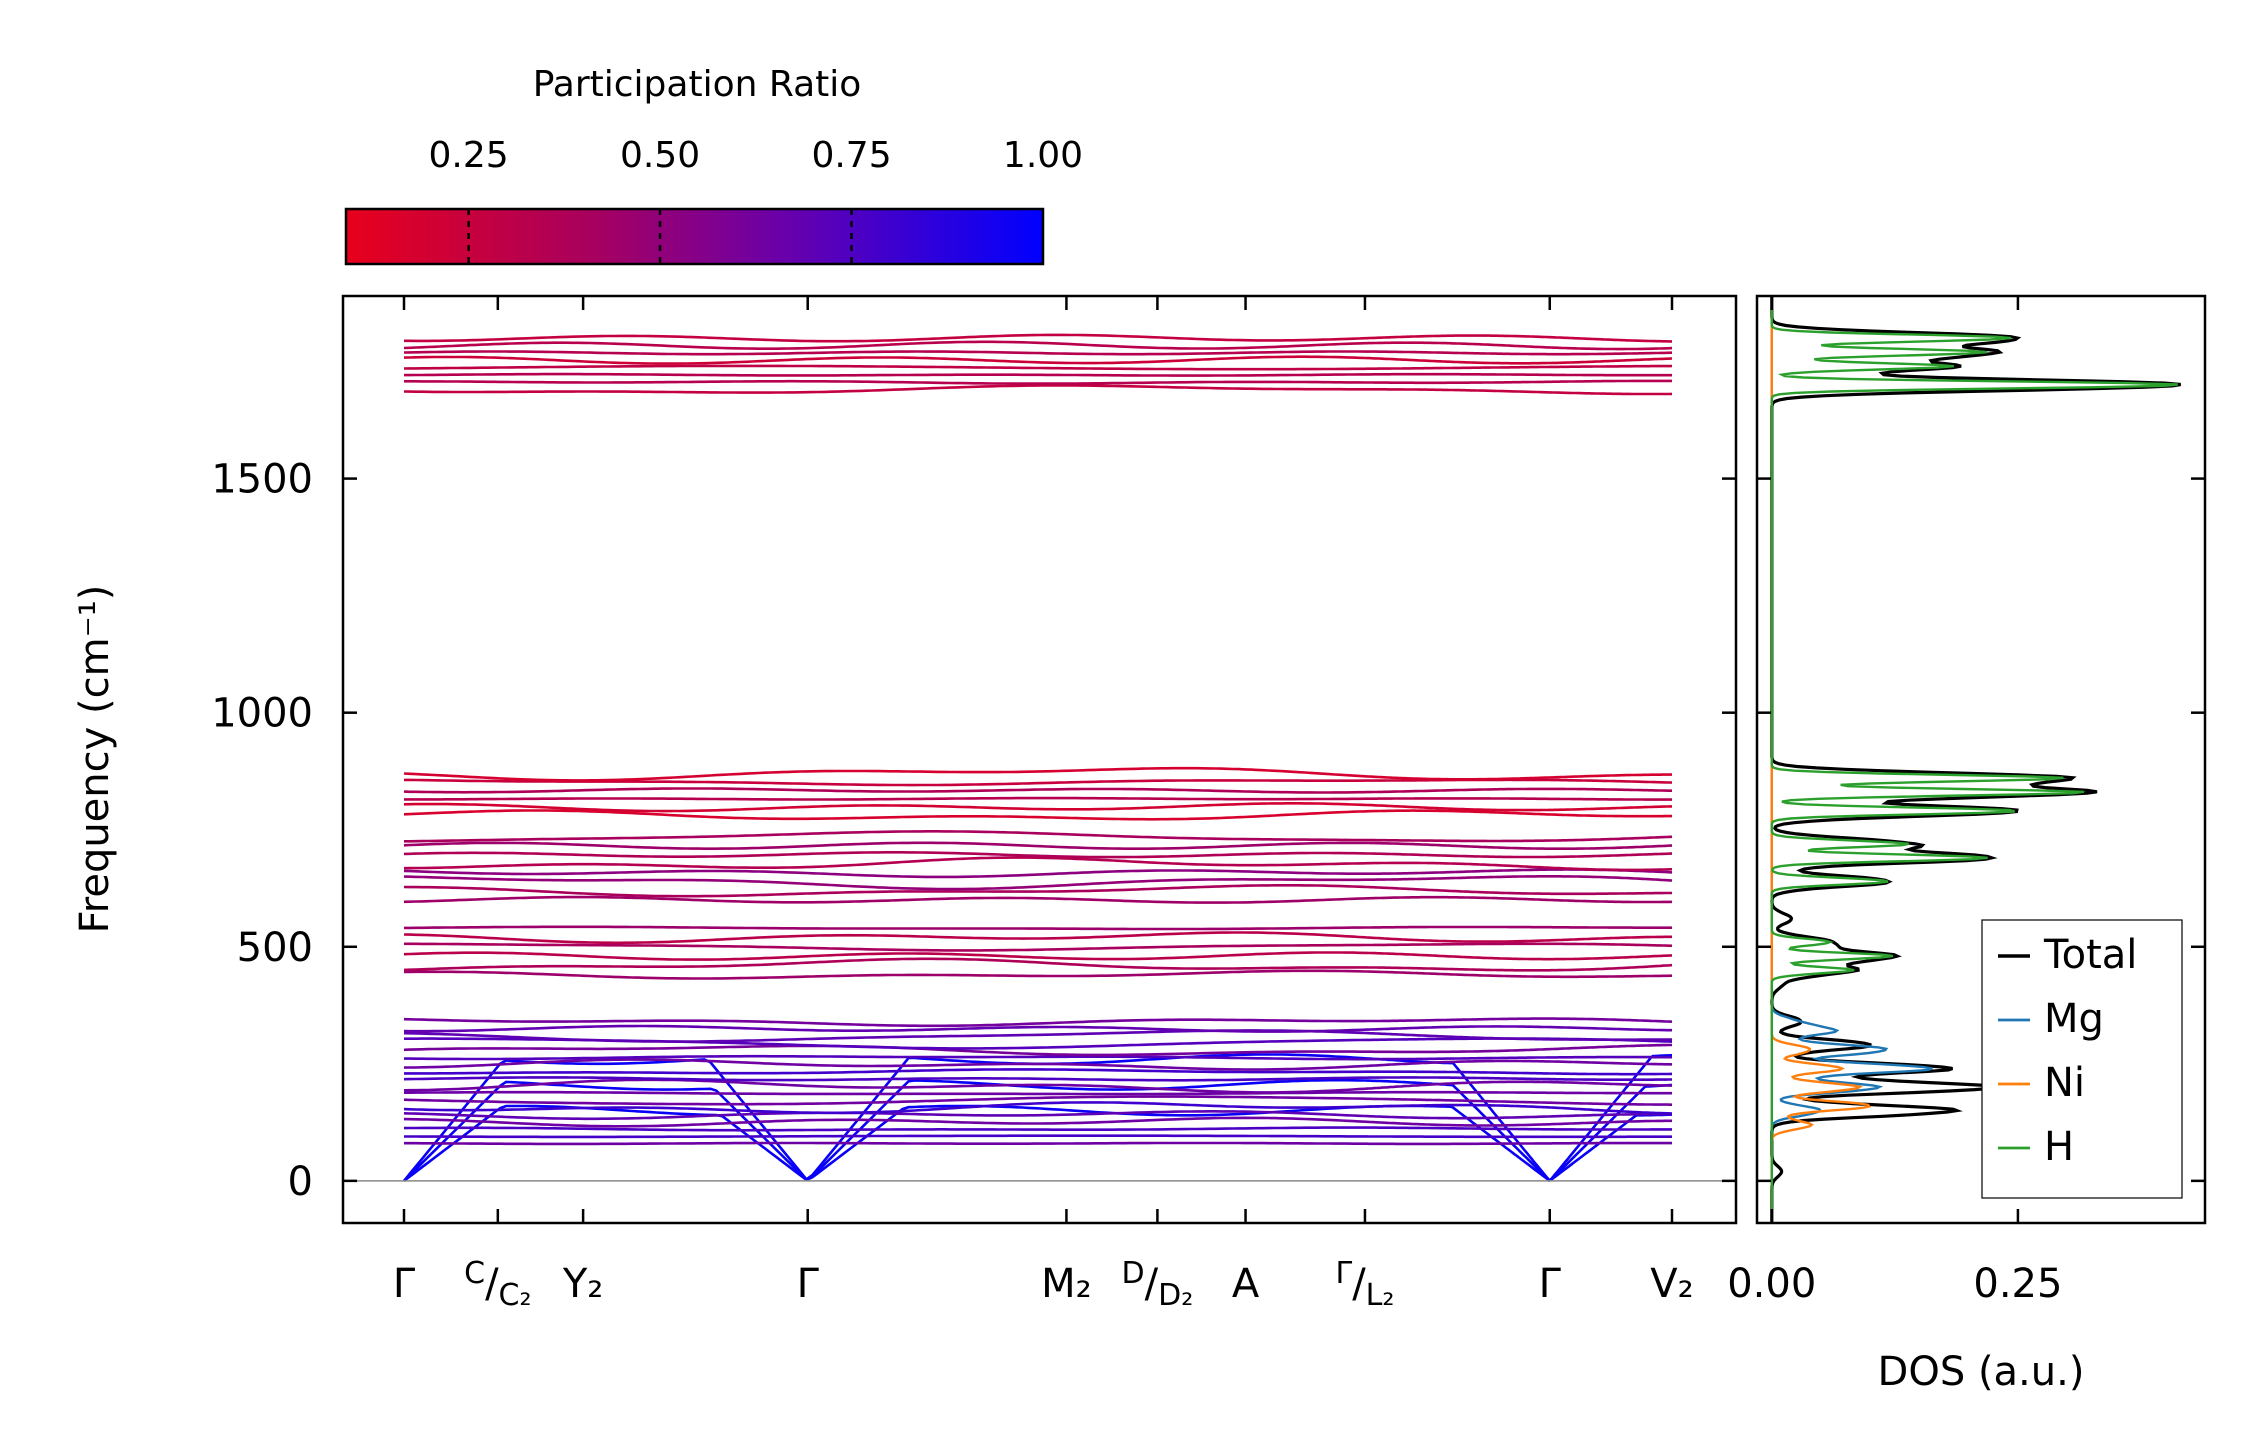  I want to click on colorbar-tick-label: 1.00, so click(1043, 155).